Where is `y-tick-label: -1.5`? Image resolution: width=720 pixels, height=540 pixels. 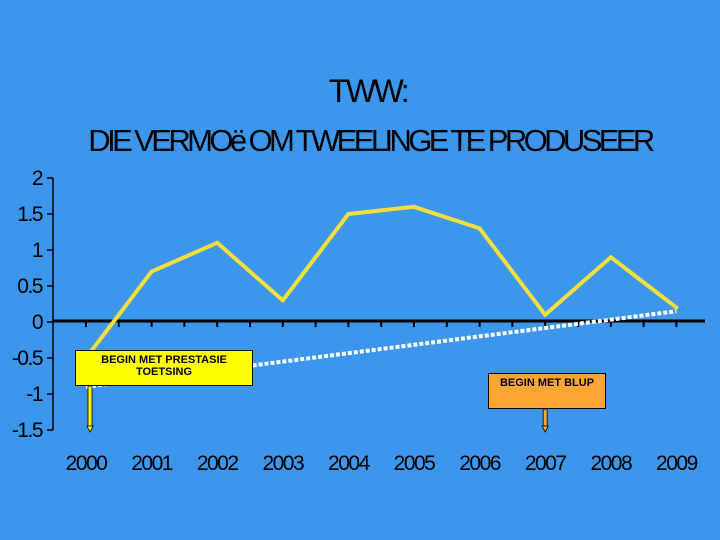 y-tick-label: -1.5 is located at coordinates (27, 430).